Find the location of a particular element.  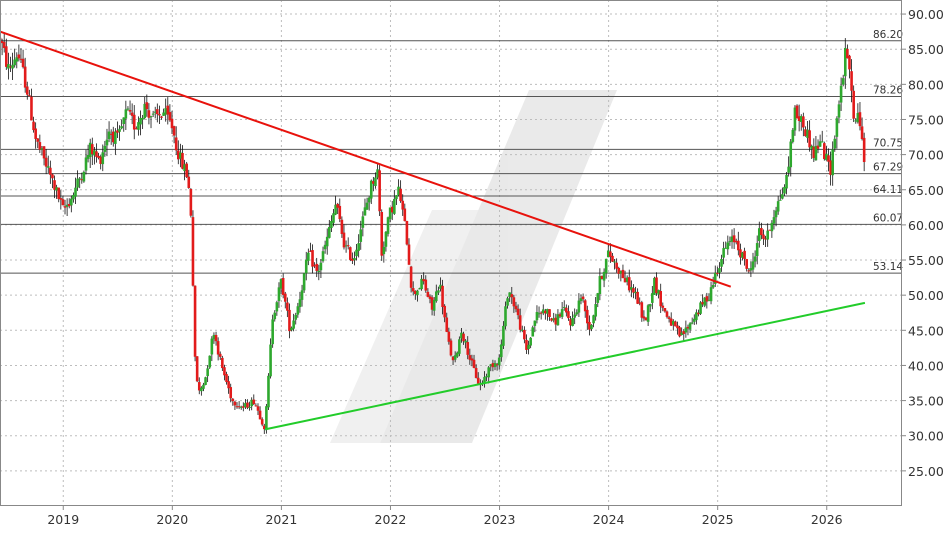

x-tick-label: 2026 is located at coordinates (827, 519).